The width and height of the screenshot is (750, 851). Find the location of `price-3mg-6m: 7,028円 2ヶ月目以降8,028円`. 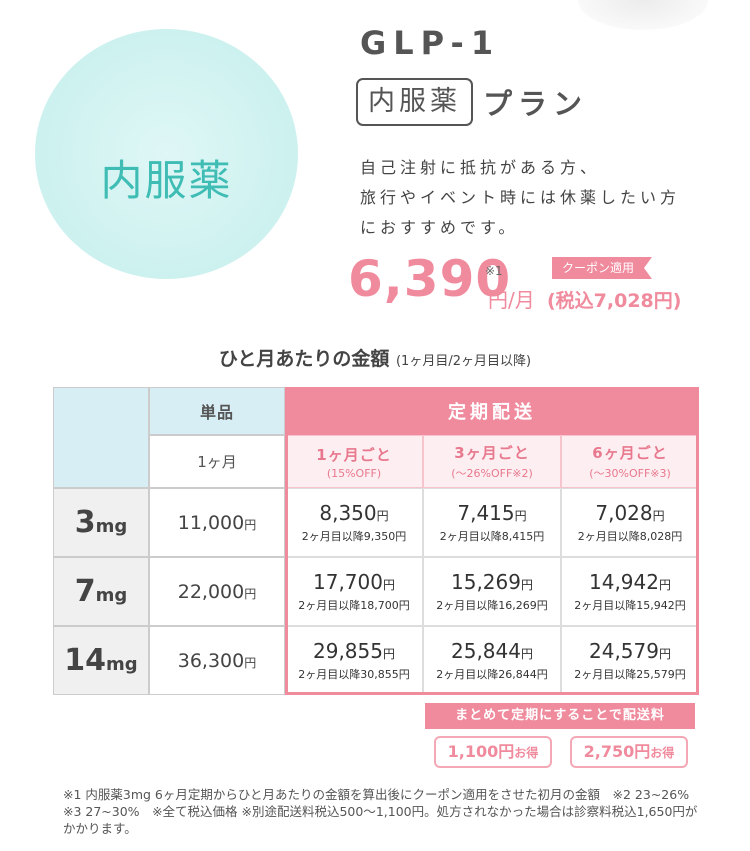

price-3mg-6m: 7,028円 2ヶ月目以降8,028円 is located at coordinates (630, 522).